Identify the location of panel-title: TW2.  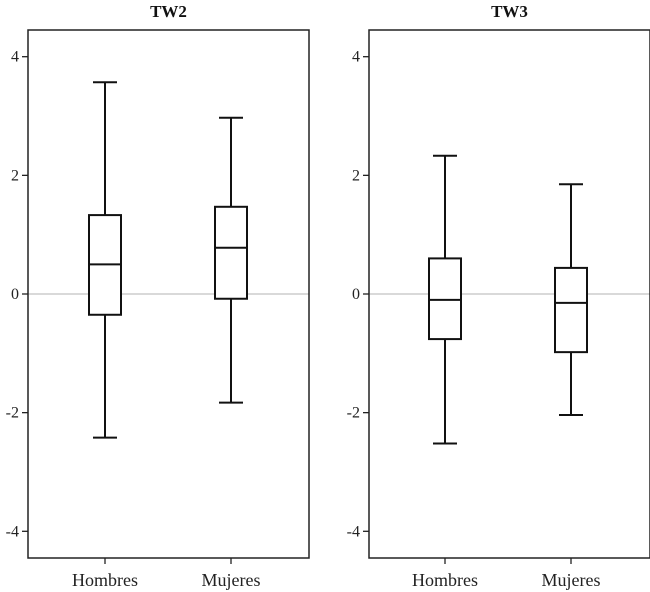
(168, 11).